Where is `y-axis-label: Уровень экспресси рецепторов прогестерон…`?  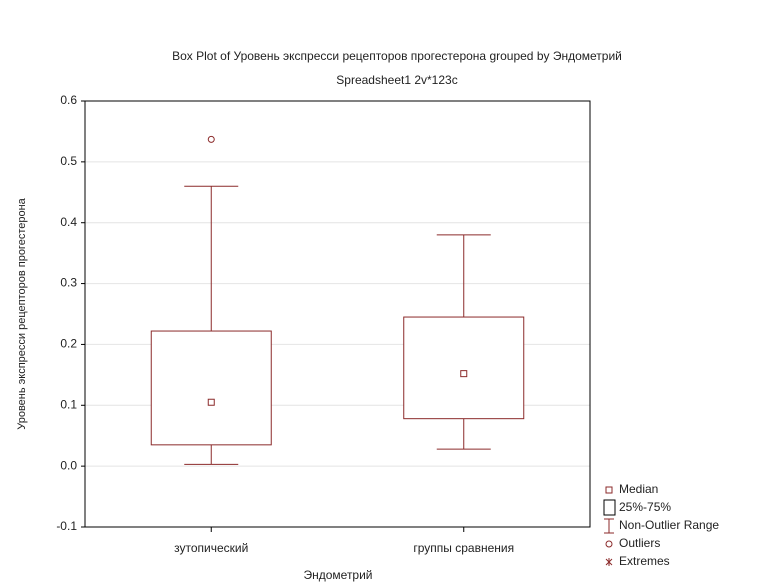 y-axis-label: Уровень экспресси рецепторов прогестерон… is located at coordinates (22, 313).